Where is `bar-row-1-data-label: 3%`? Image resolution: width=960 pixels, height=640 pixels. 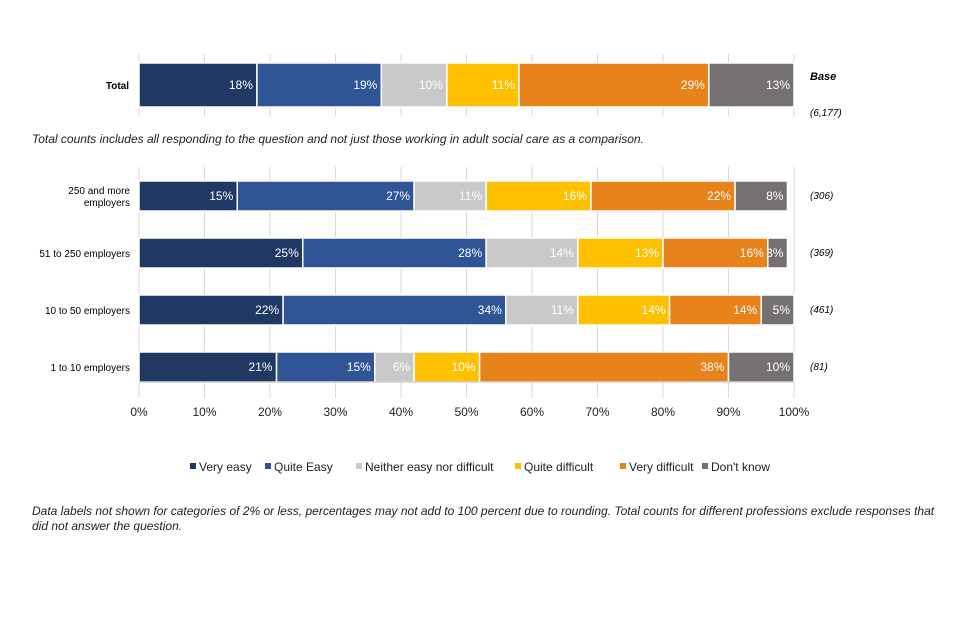
bar-row-1-data-label: 3% is located at coordinates (775, 253).